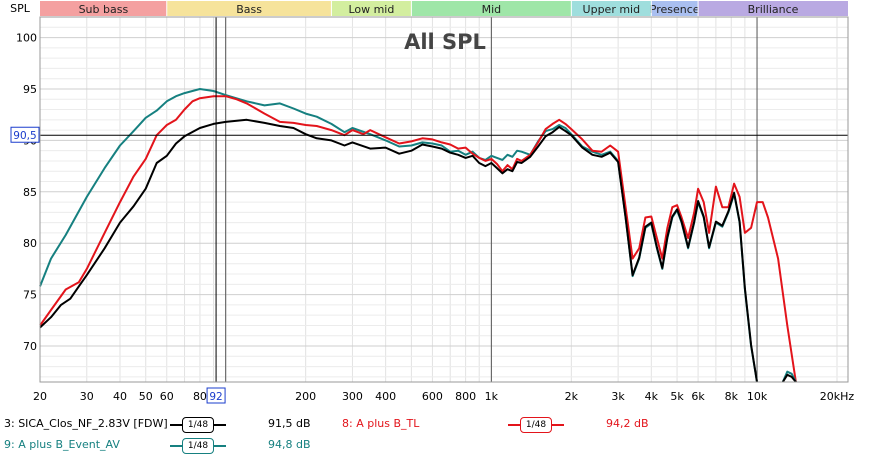 This screenshot has height=457, width=869. I want to click on x-tick-label: 300, so click(352, 396).